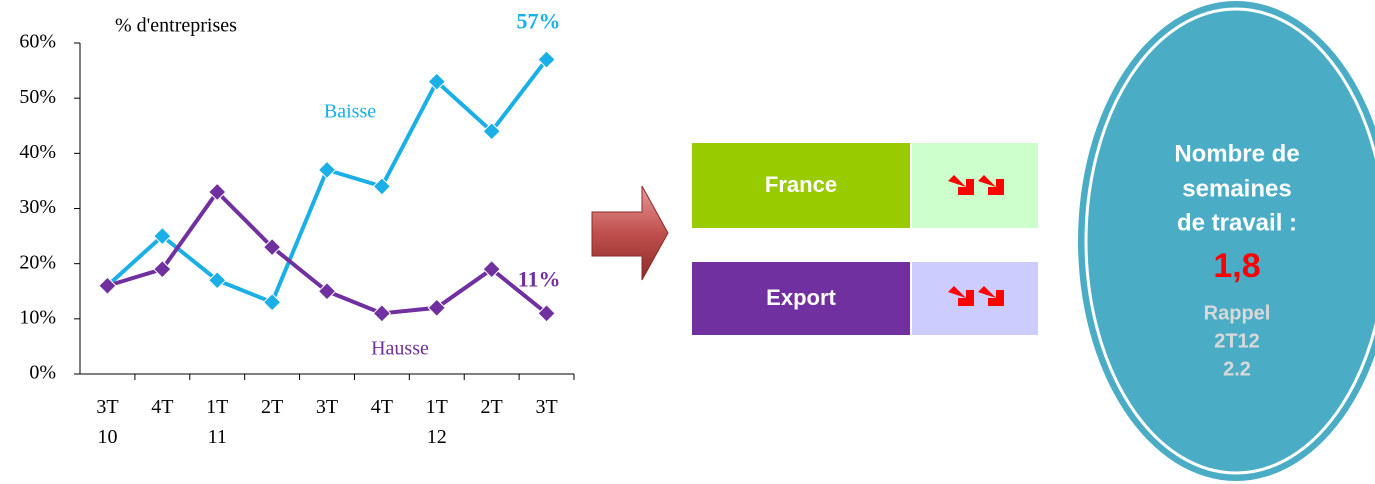 The image size is (1375, 484). I want to click on value-label: 11%, so click(539, 278).